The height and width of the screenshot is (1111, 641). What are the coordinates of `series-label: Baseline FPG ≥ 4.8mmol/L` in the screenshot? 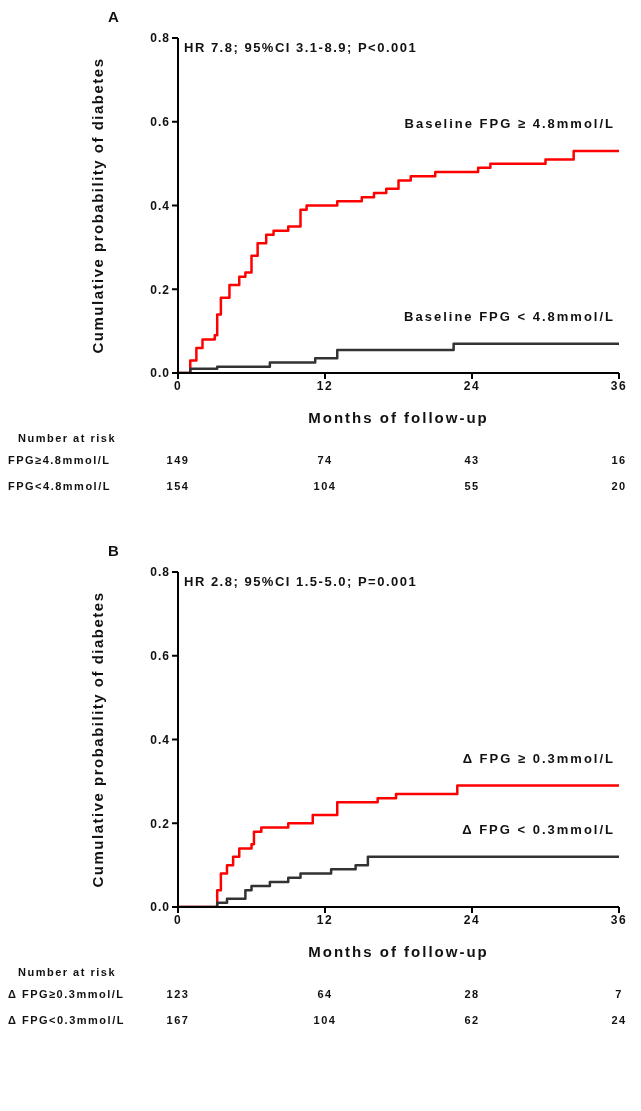 It's located at (509, 124).